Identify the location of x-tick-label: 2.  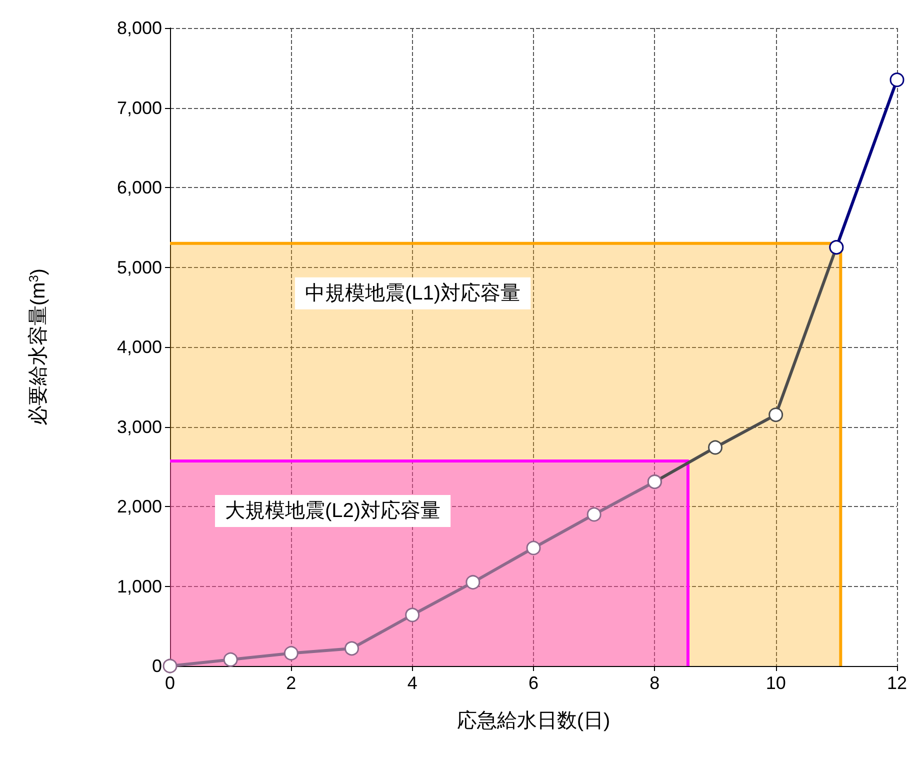
(291, 683).